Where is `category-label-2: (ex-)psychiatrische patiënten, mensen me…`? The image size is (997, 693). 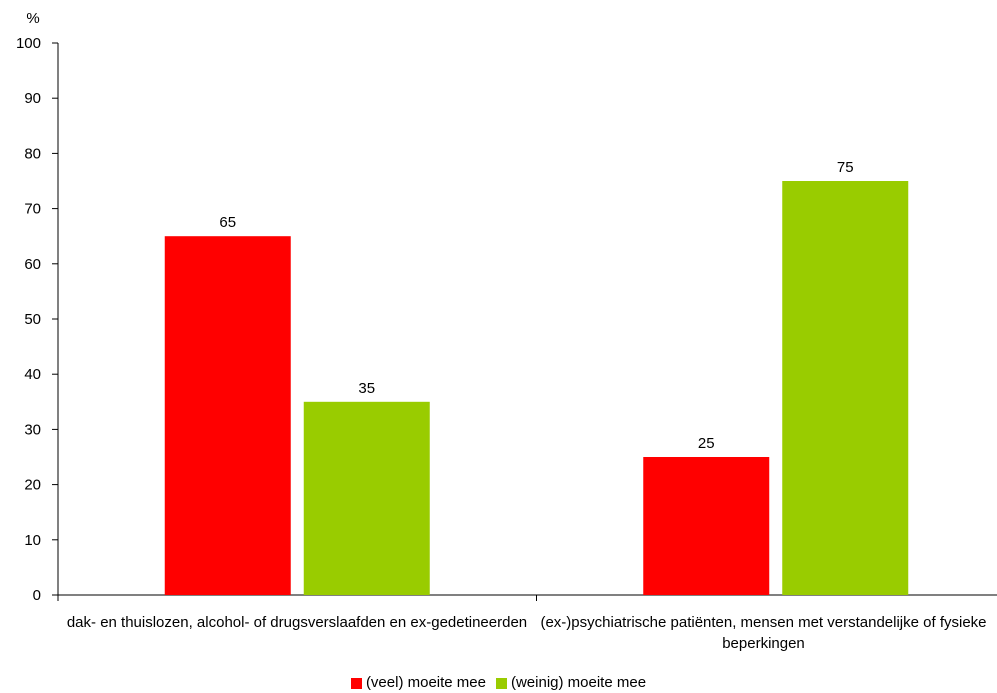
category-label-2: (ex-)psychiatrische patiënten, mensen me… is located at coordinates (763, 633).